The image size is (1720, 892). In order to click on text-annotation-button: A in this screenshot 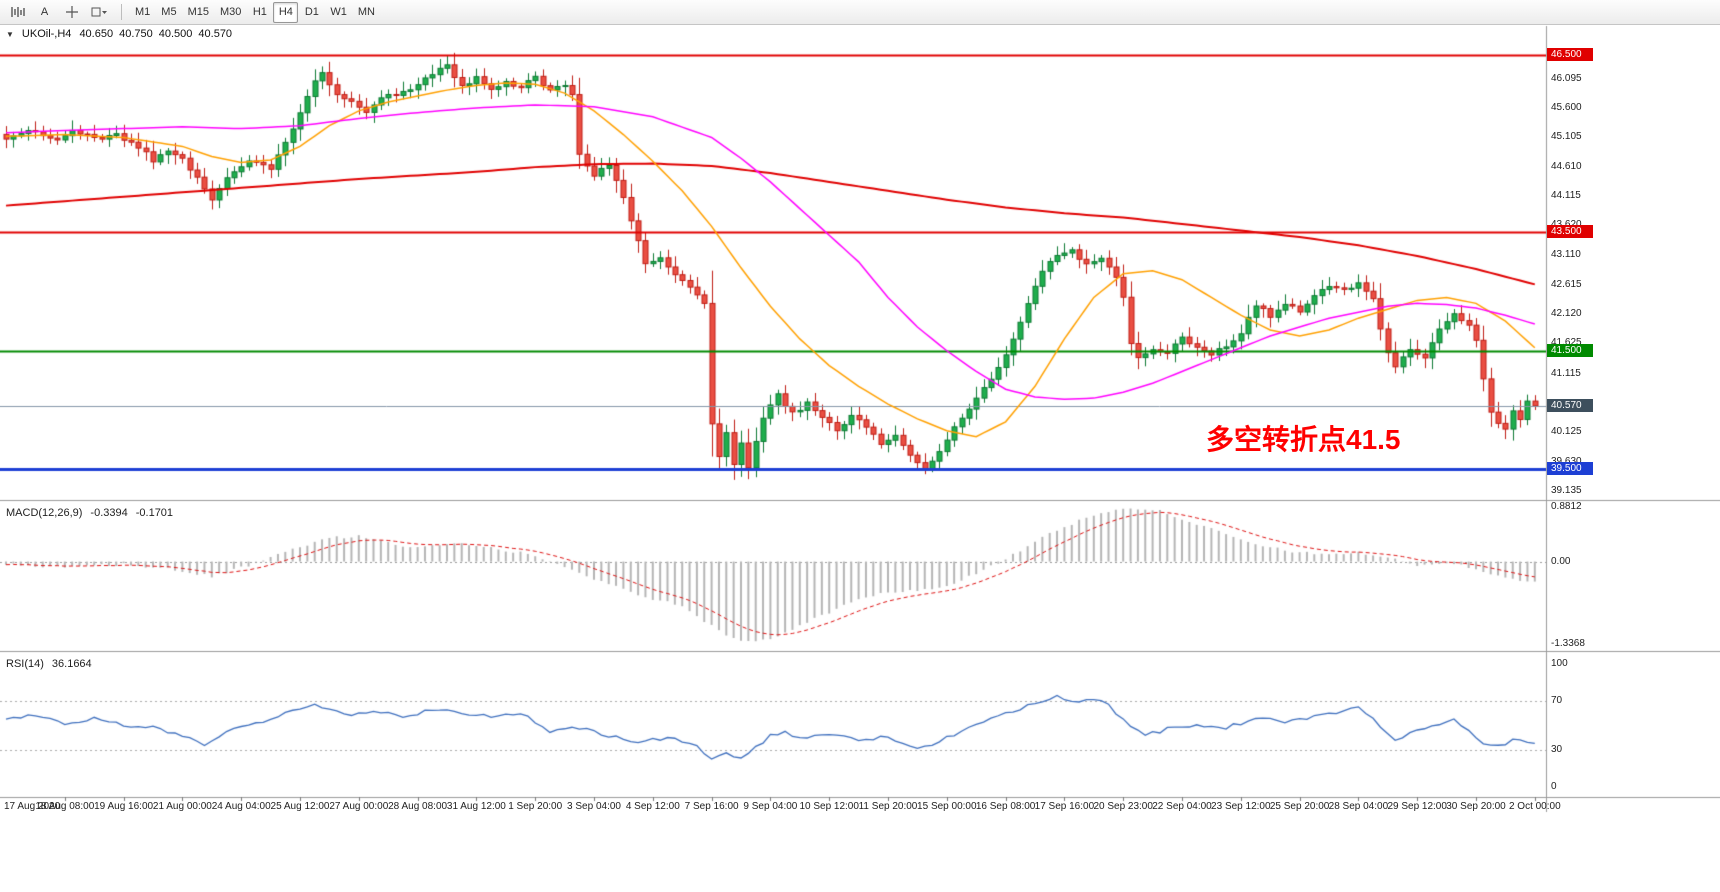, I will do `click(44, 12)`.